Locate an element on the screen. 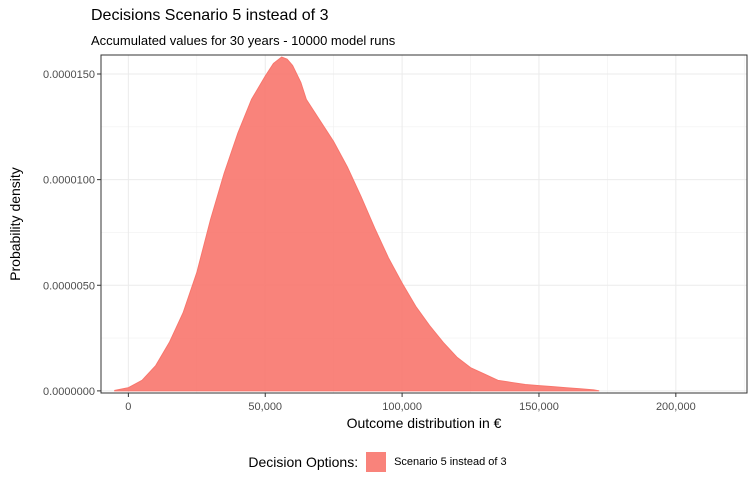 Image resolution: width=755 pixels, height=490 pixels. chart-title: Decisions Scenario 5 instead of 3 is located at coordinates (210, 15).